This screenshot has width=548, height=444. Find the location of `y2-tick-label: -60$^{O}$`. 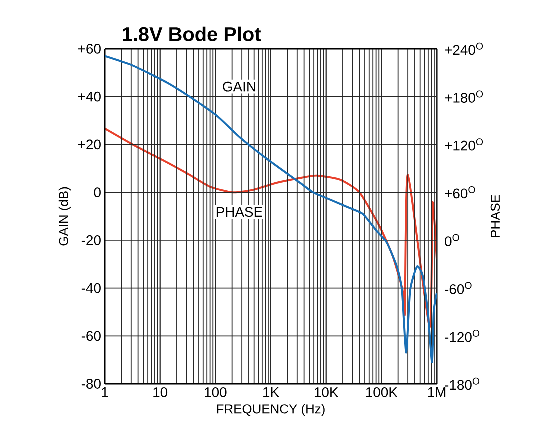

y2-tick-label: -60$^{O}$ is located at coordinates (458, 288).